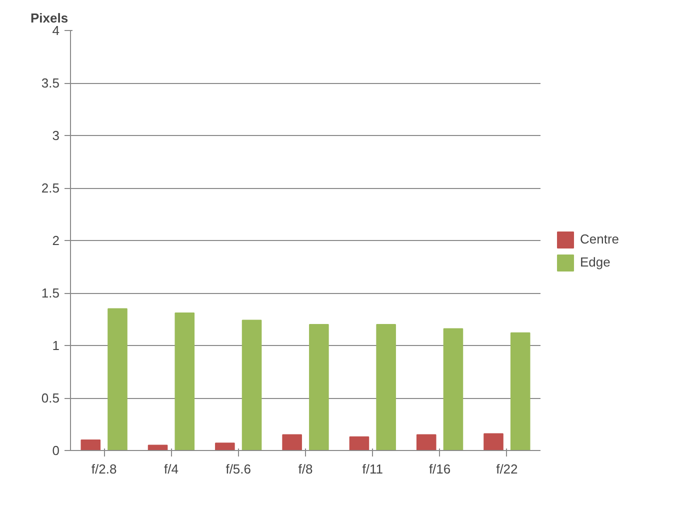 Image resolution: width=696 pixels, height=530 pixels. I want to click on legend-label: Centre, so click(600, 239).